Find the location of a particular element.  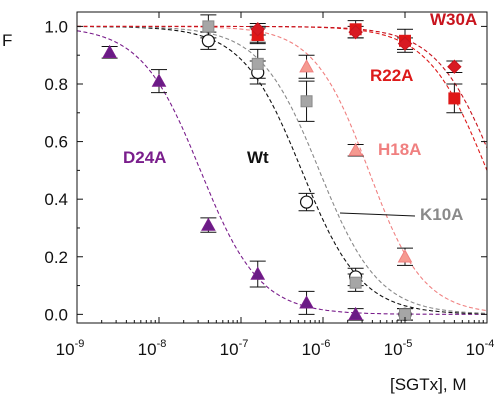

x-tick-label: 10⁻⁵ is located at coordinates (398, 348).